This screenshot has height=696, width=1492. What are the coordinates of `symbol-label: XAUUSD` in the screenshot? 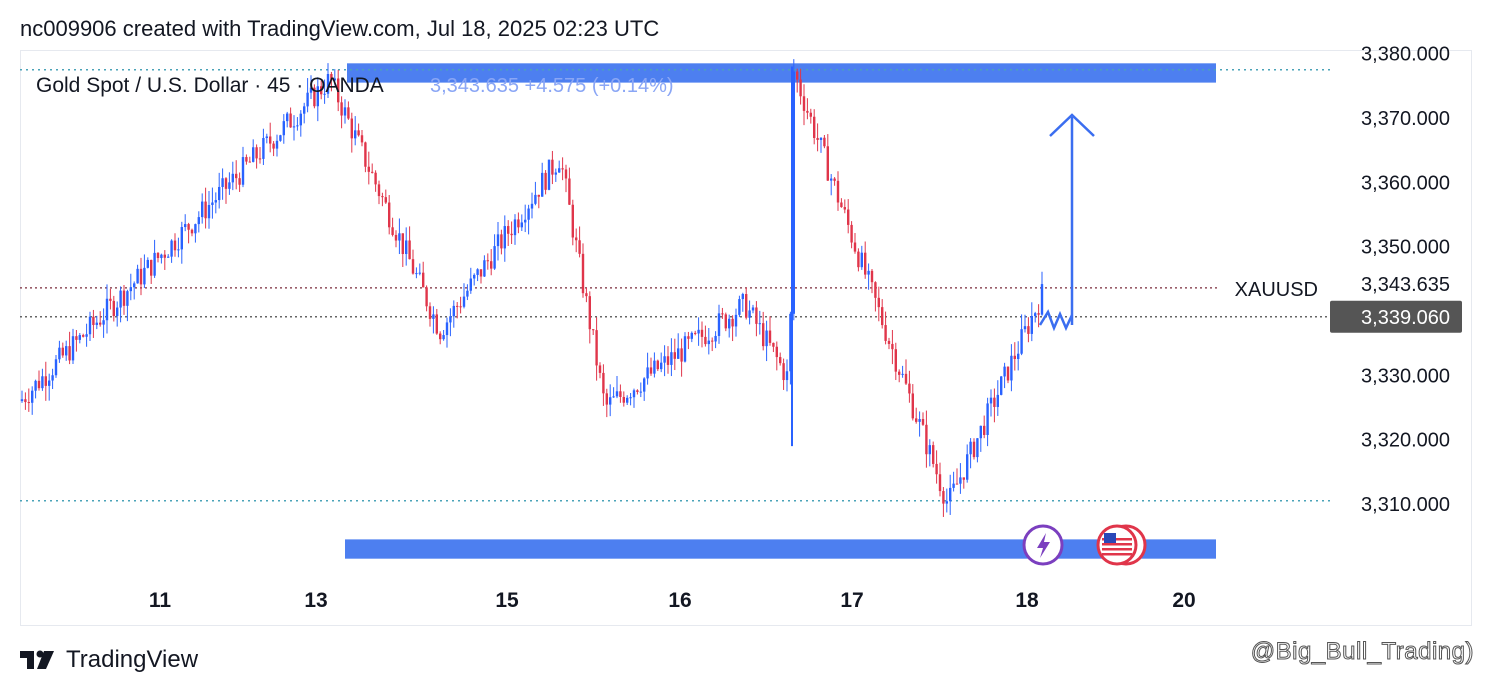 It's located at (1276, 290).